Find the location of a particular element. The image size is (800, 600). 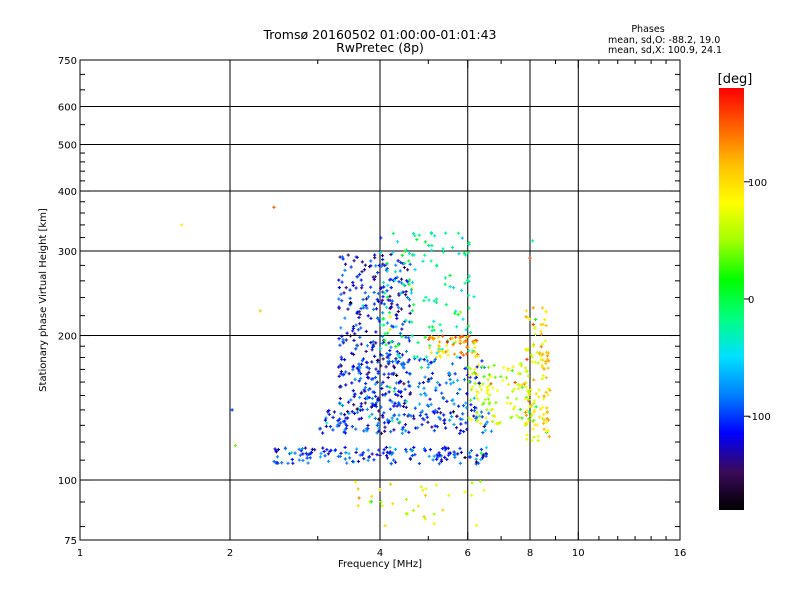

colorbar-tick-label: 100 is located at coordinates (757, 183).